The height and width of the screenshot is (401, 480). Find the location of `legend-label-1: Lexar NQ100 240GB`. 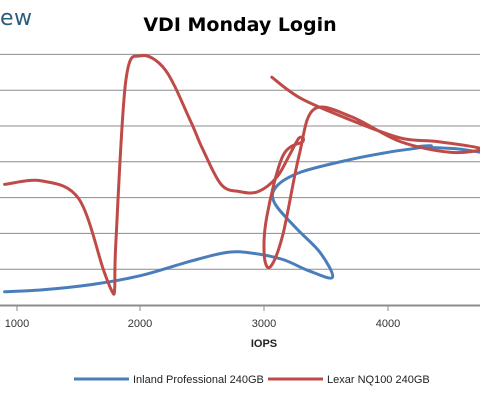

legend-label-1: Lexar NQ100 240GB is located at coordinates (378, 380).